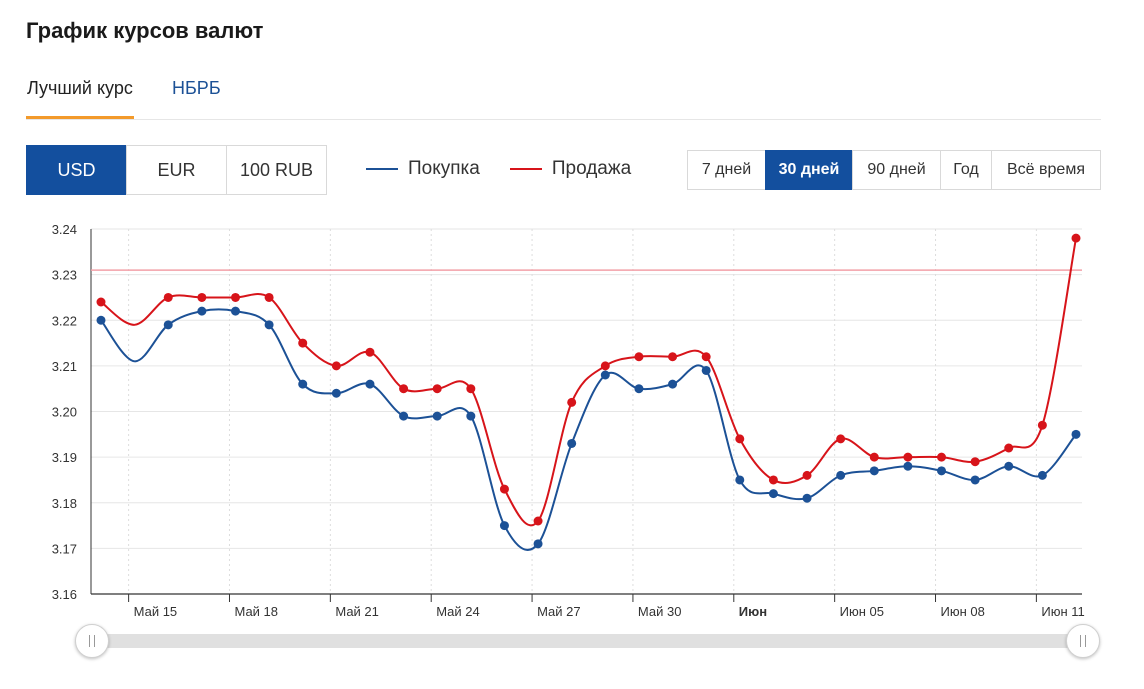 This screenshot has height=689, width=1144. Describe the element at coordinates (1046, 170) in the screenshot. I see `period-all-time-button: Всё время` at that location.